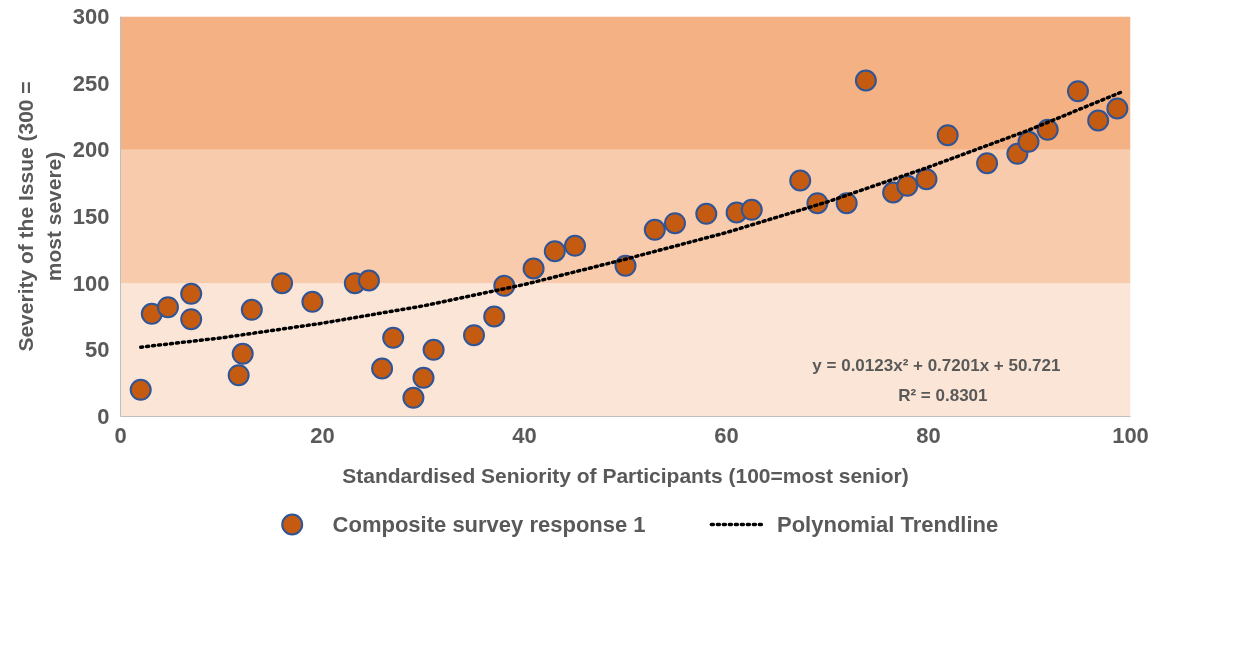 The width and height of the screenshot is (1258, 655). What do you see at coordinates (91, 16) in the screenshot?
I see `y-tick-label: 300` at bounding box center [91, 16].